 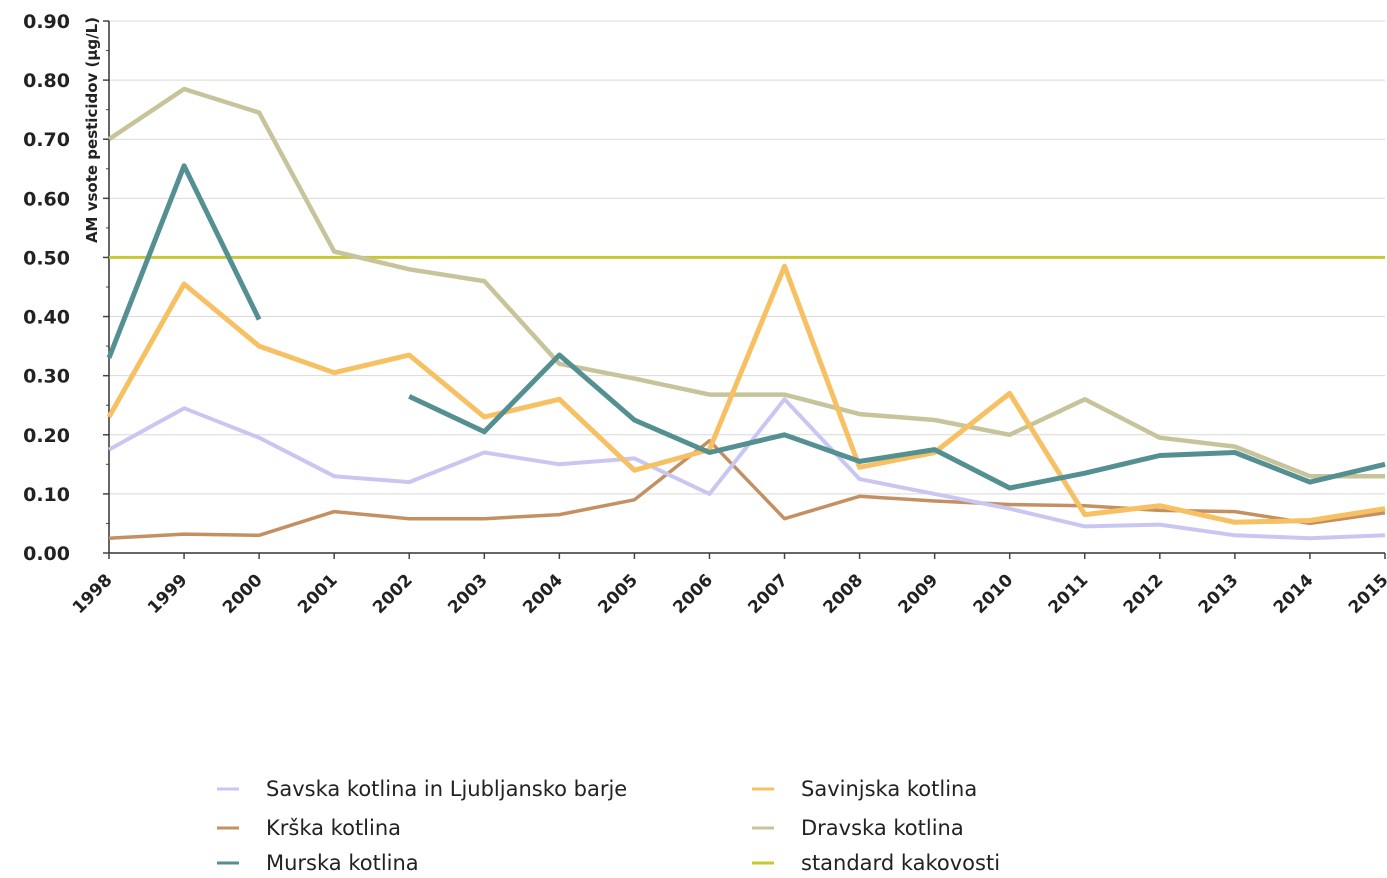 What do you see at coordinates (92, 130) in the screenshot?
I see `y-axis-label: AM vsote pesticidov (µg/L)` at bounding box center [92, 130].